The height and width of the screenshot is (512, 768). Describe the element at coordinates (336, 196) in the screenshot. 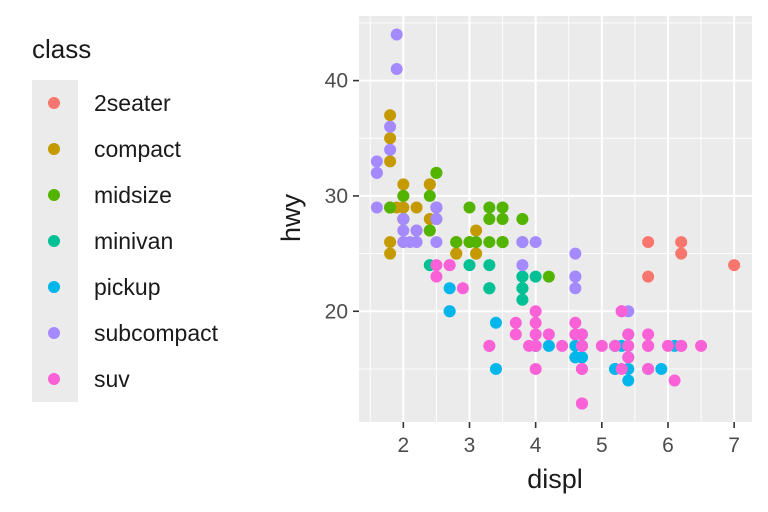

I see `y-tick-label: 30` at that location.